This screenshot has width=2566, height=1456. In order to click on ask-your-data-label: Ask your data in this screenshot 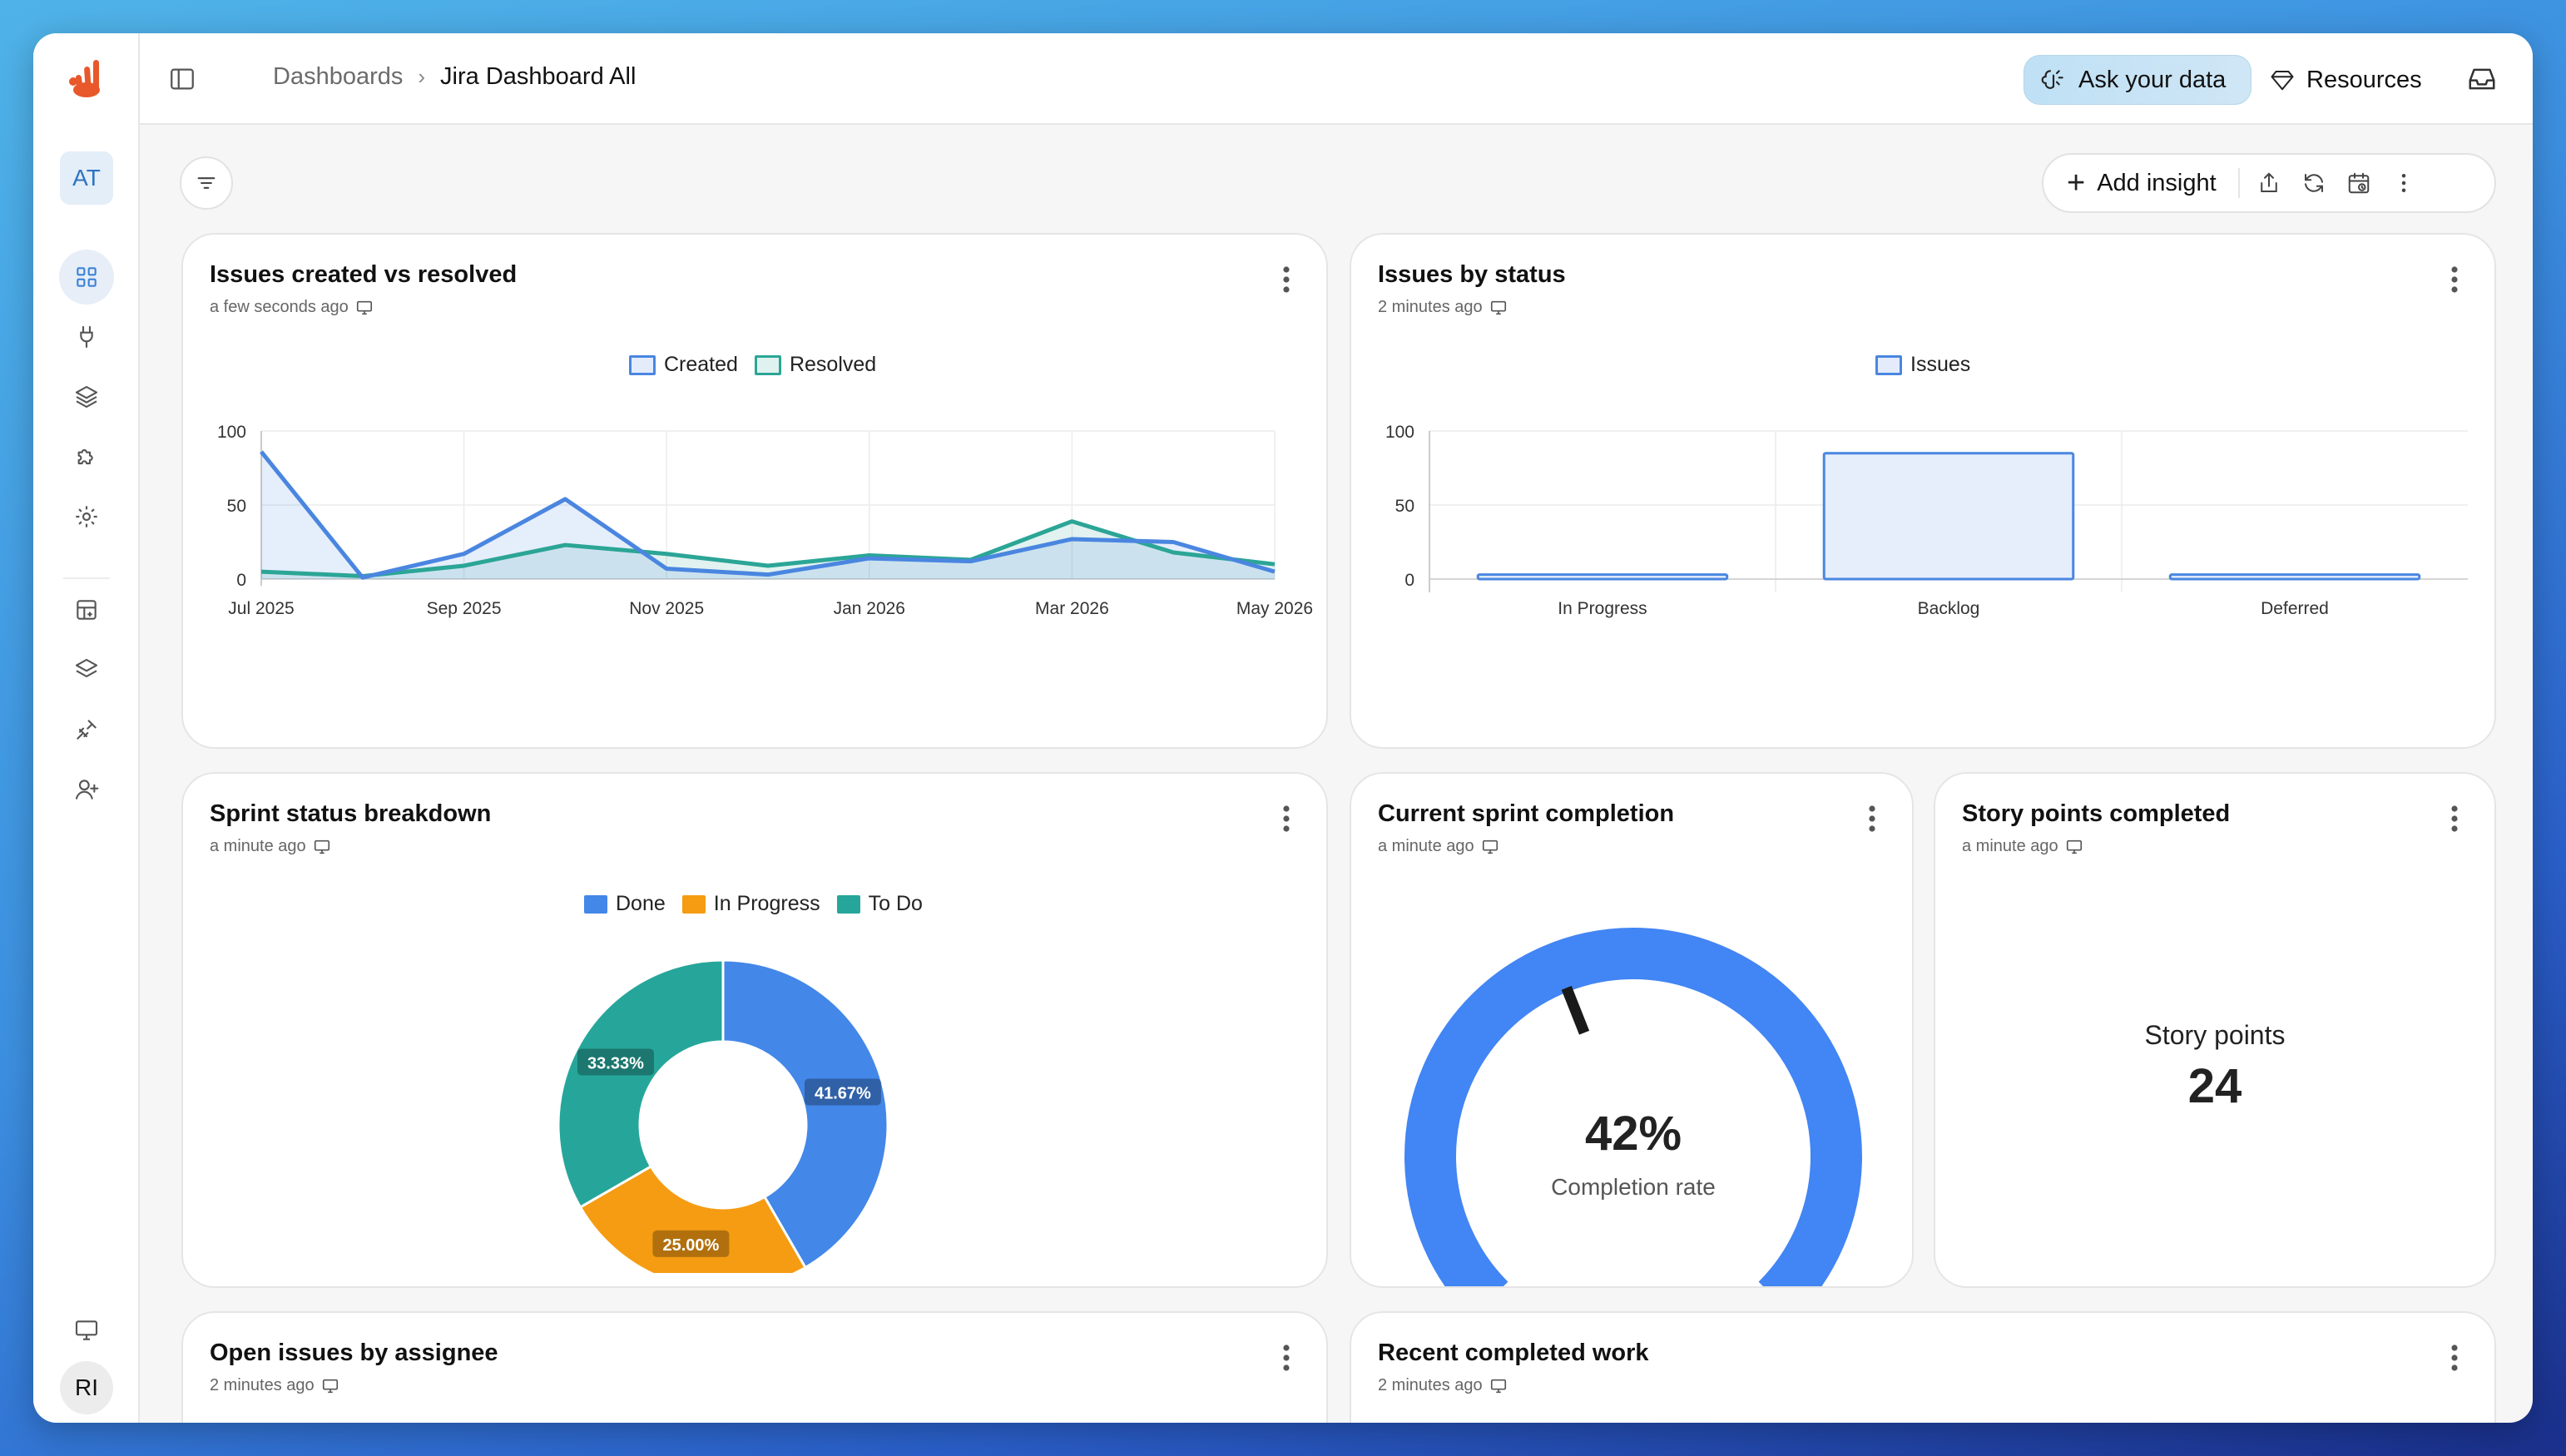, I will do `click(2152, 79)`.